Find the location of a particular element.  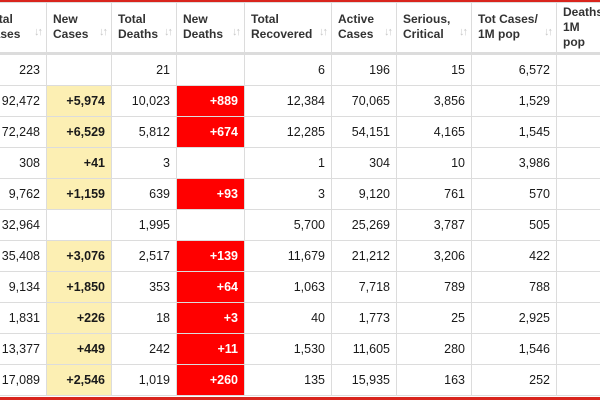

cell-tot-cases-1m: 1,545 is located at coordinates (514, 132).